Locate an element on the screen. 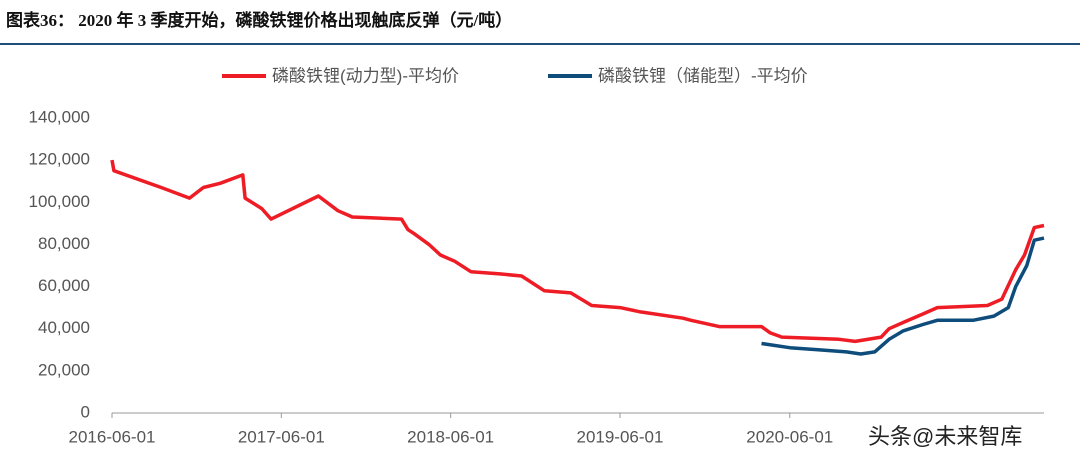 The height and width of the screenshot is (470, 1080). x-tick-label: 2017-06-01 is located at coordinates (281, 436).